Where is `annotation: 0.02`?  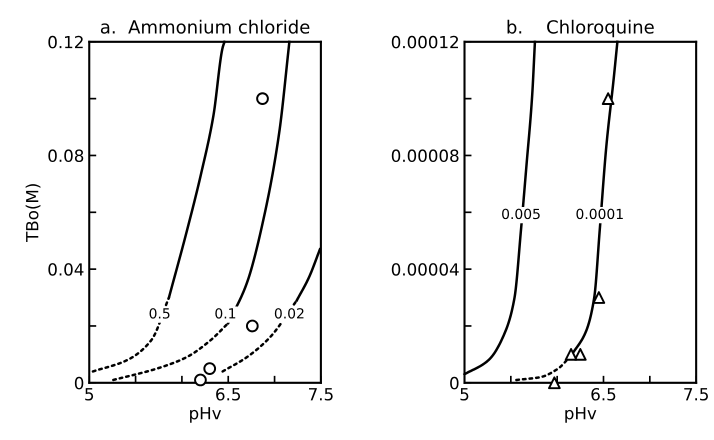
annotation: 0.02 is located at coordinates (289, 313).